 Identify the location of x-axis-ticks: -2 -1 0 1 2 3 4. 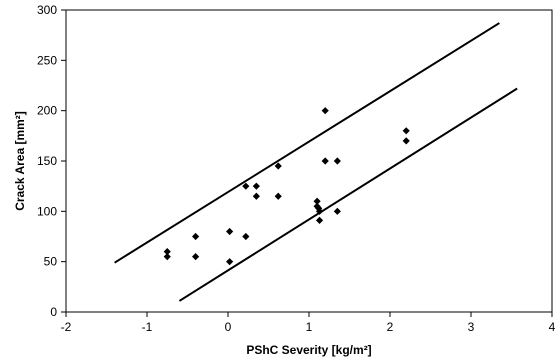
(308, 323).